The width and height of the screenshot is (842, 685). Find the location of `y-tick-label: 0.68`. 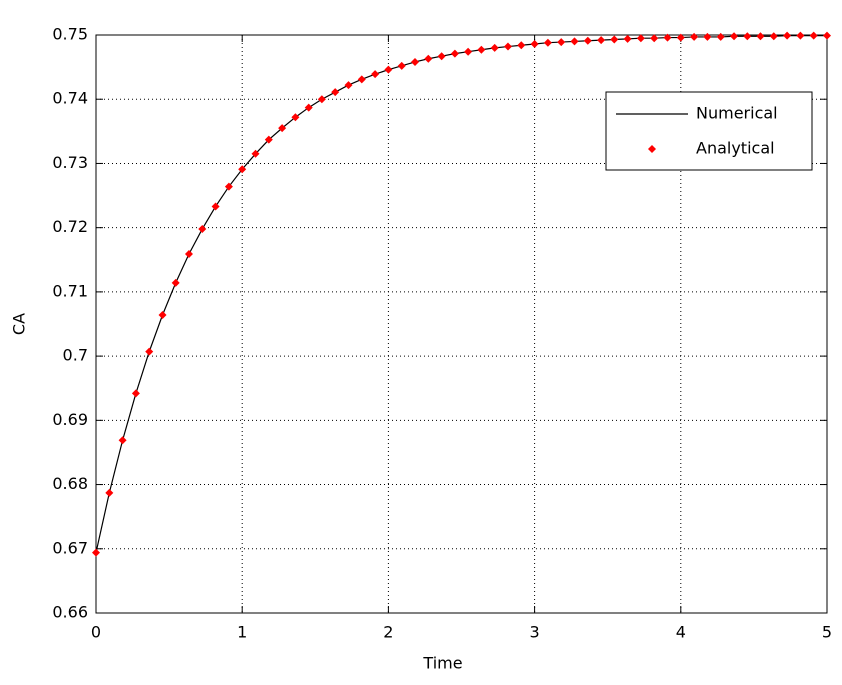

y-tick-label: 0.68 is located at coordinates (70, 483).